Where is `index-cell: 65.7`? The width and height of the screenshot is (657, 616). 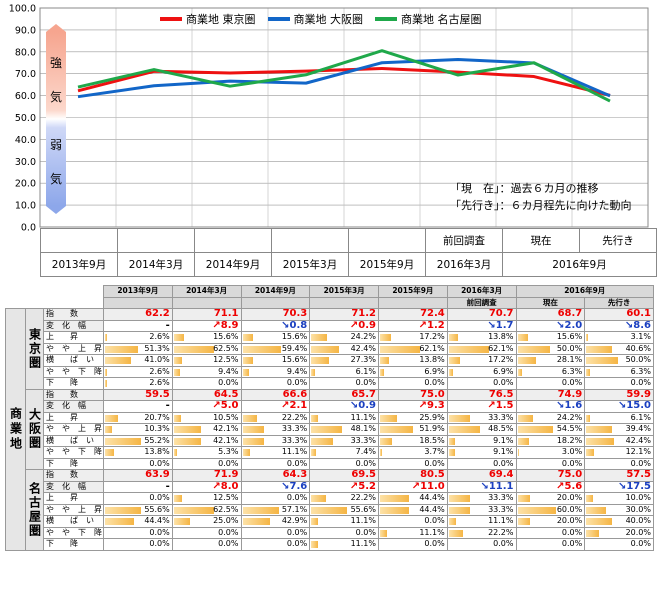 index-cell: 65.7 is located at coordinates (344, 394).